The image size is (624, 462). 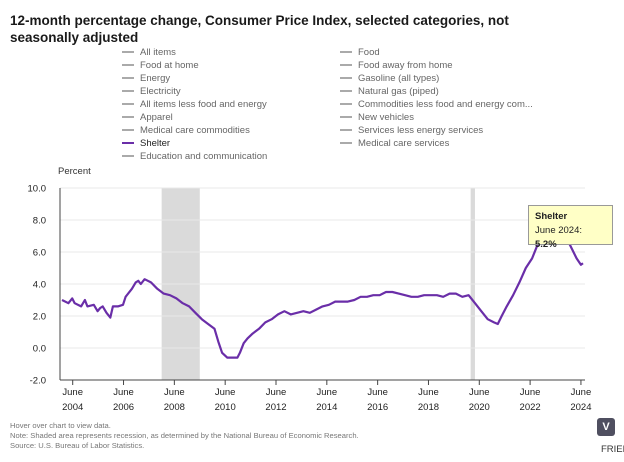 I want to click on tooltip-number: 5.2%, so click(x=546, y=244).